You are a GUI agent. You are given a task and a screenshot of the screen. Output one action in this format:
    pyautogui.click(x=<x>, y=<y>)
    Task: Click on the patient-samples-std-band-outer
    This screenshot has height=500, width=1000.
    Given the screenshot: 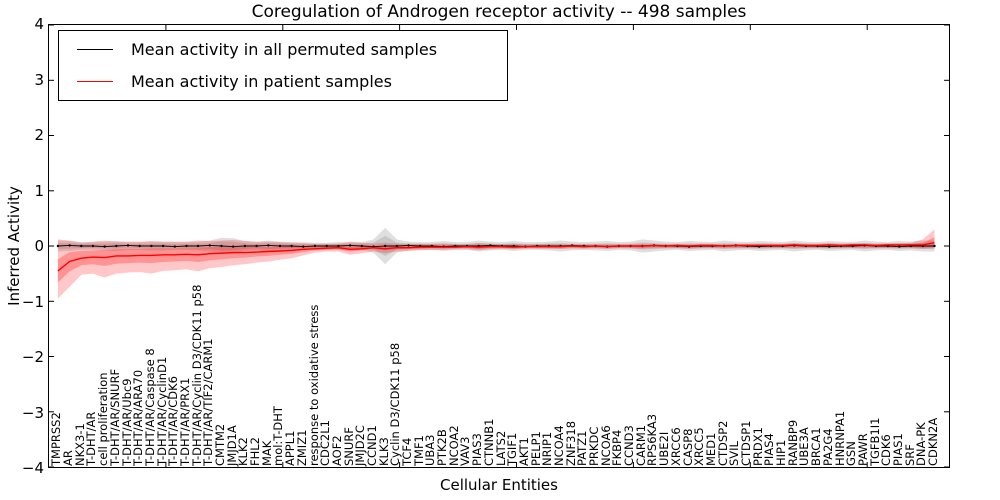 What is the action you would take?
    pyautogui.click(x=496, y=264)
    